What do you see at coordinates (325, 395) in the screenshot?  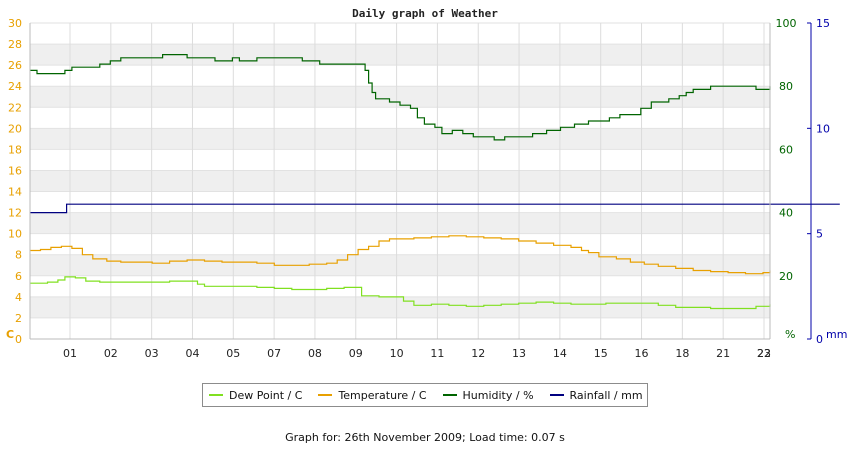 I see `legend-swatch-temperature` at bounding box center [325, 395].